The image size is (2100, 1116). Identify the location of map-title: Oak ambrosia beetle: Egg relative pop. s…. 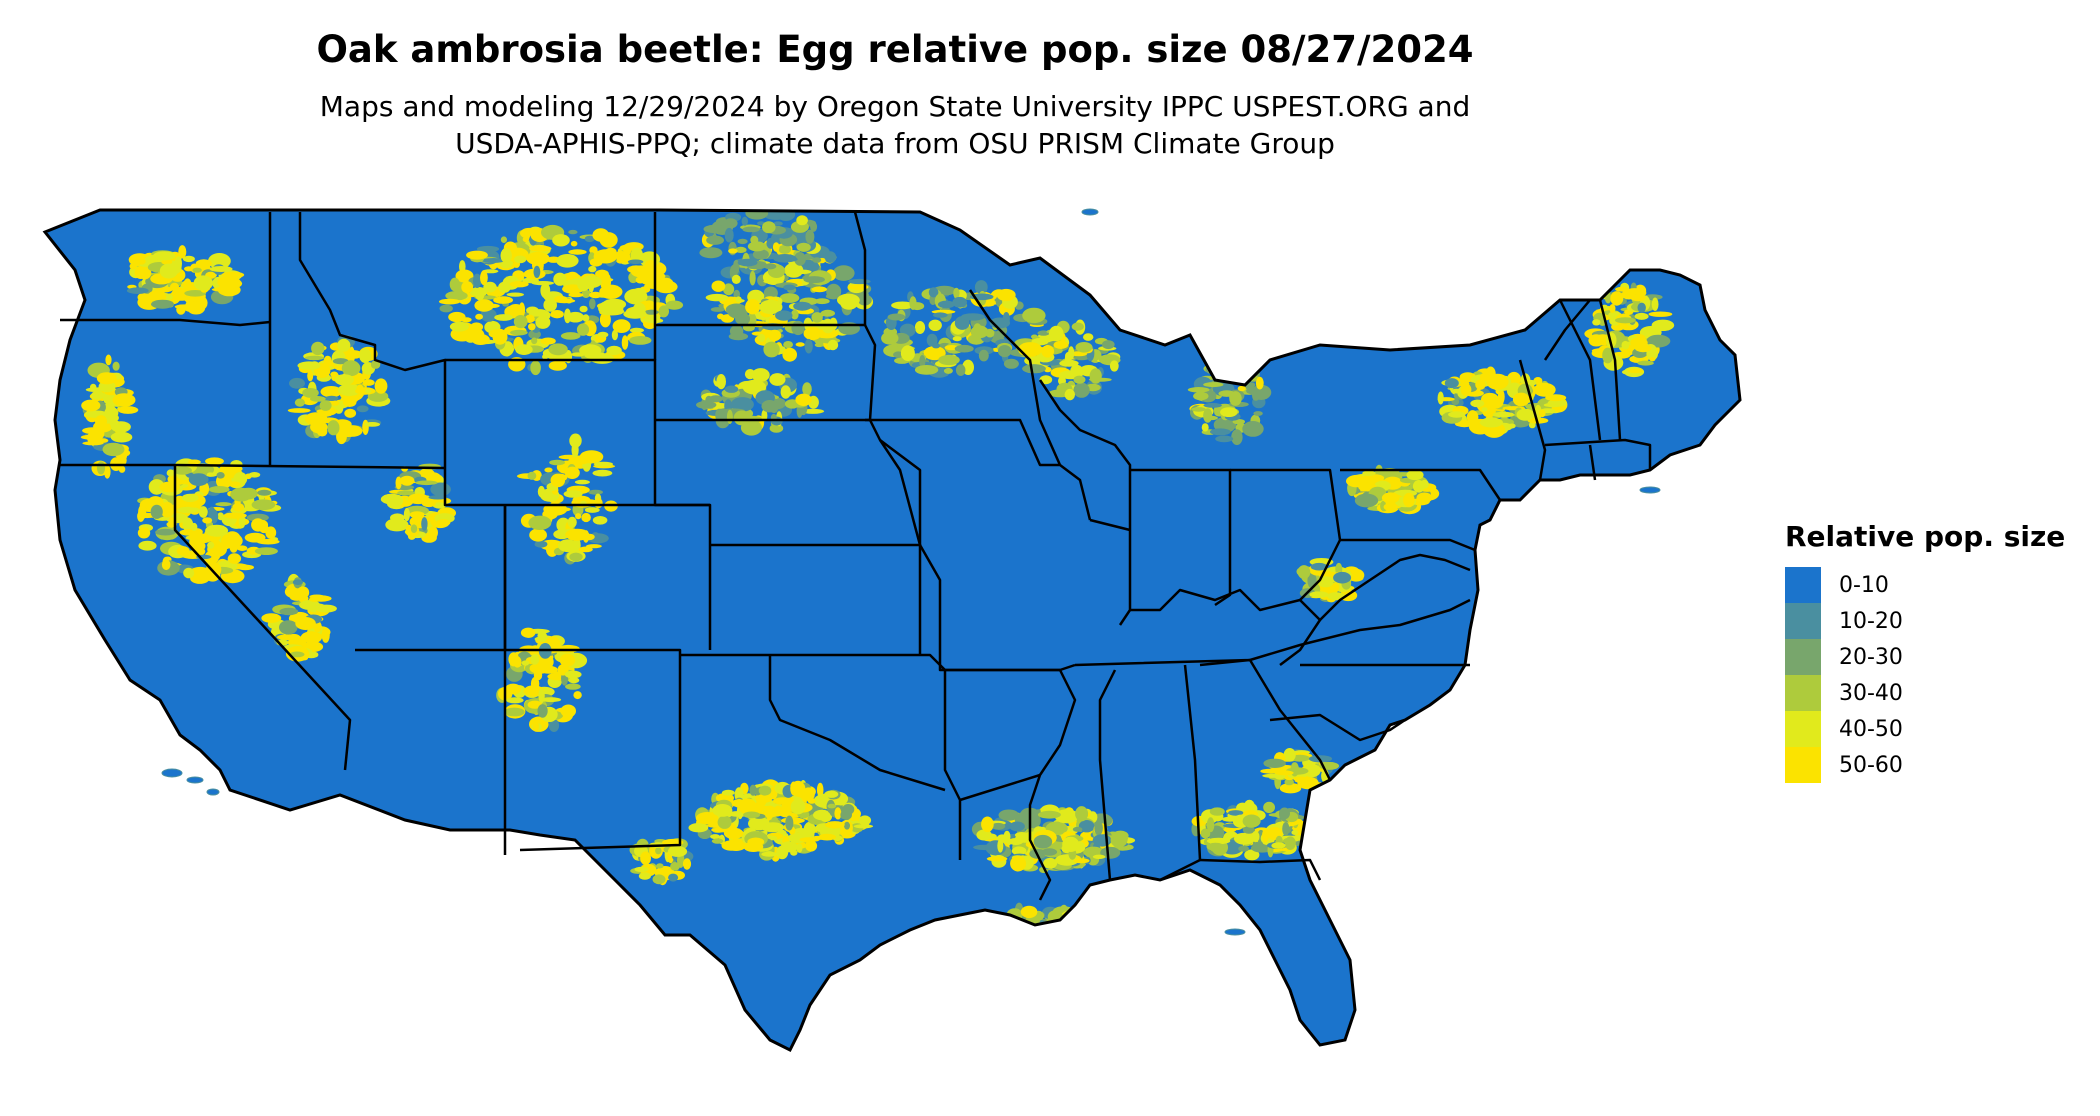
(895, 49).